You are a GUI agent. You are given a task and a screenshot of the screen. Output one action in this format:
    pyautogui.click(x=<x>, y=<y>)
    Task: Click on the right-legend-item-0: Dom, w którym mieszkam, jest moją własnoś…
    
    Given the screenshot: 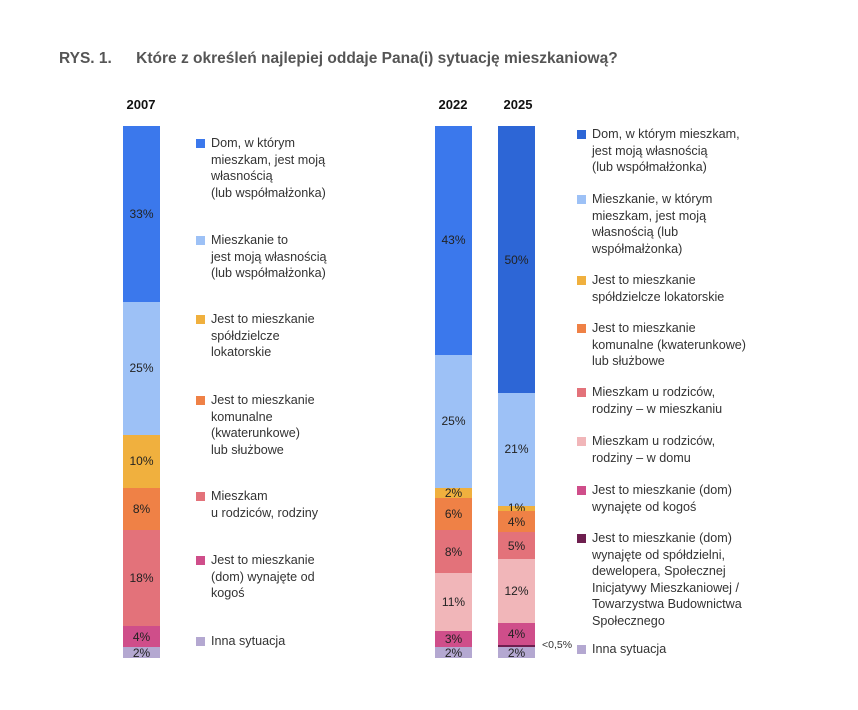 What is the action you would take?
    pyautogui.click(x=658, y=151)
    